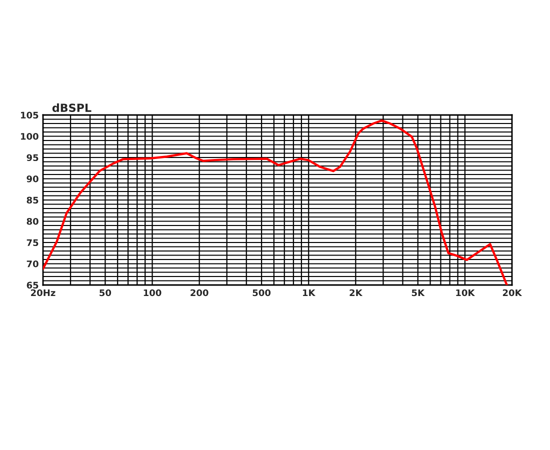 The width and height of the screenshot is (550, 450). I want to click on x-tick-label: 200, so click(199, 292).